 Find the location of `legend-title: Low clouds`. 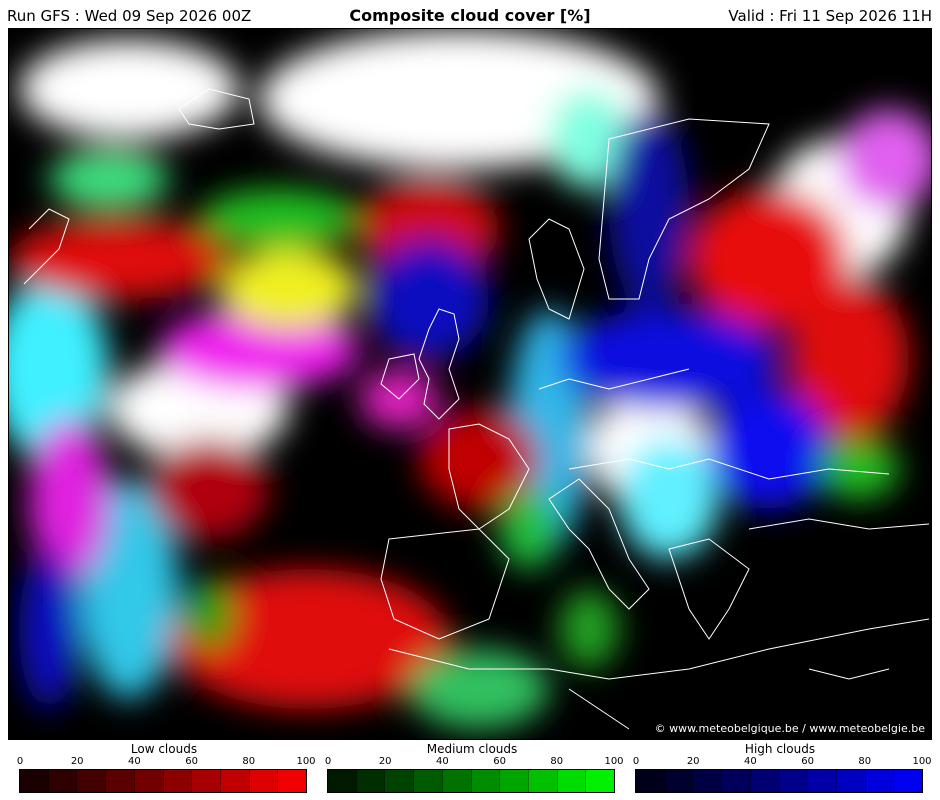

legend-title: Low clouds is located at coordinates (164, 749).